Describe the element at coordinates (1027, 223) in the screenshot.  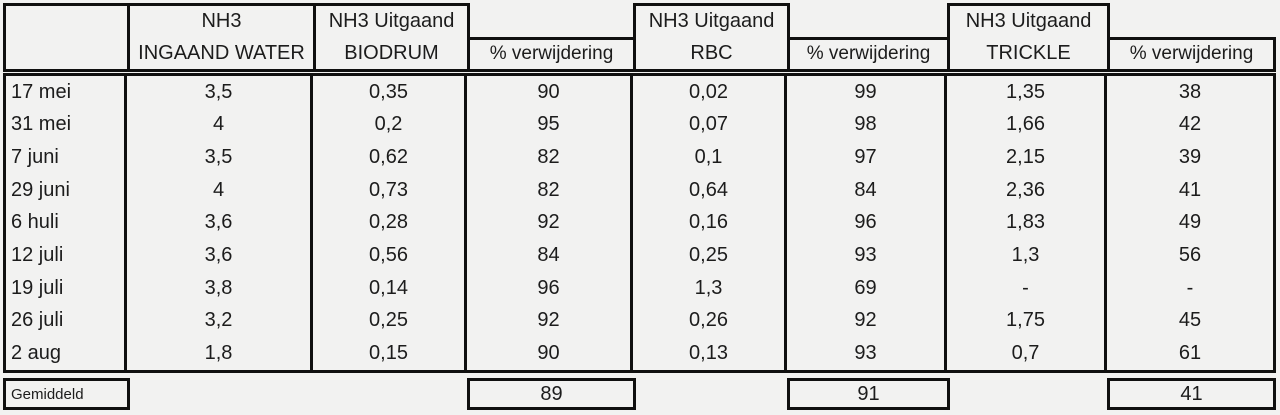
I see `cell-nh3_uitgaand_trickle: 1,83` at that location.